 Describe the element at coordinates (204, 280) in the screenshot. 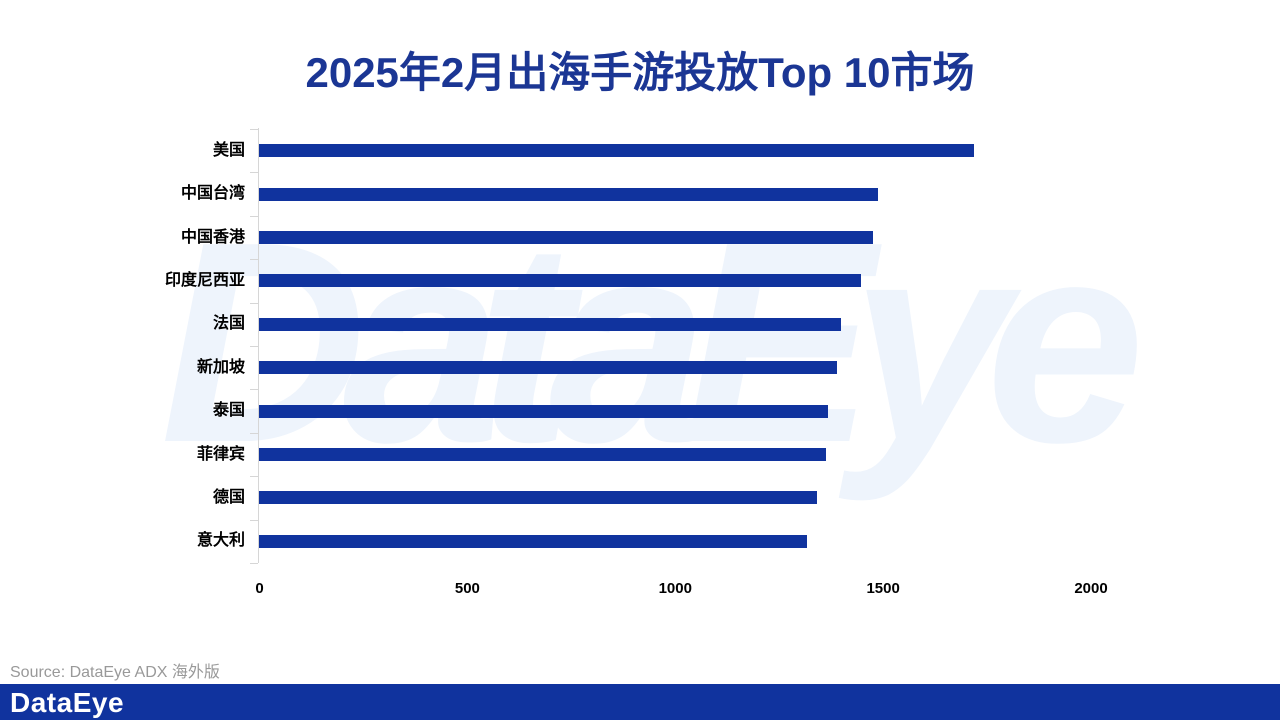

I see `category-label: 印度尼西亚` at that location.